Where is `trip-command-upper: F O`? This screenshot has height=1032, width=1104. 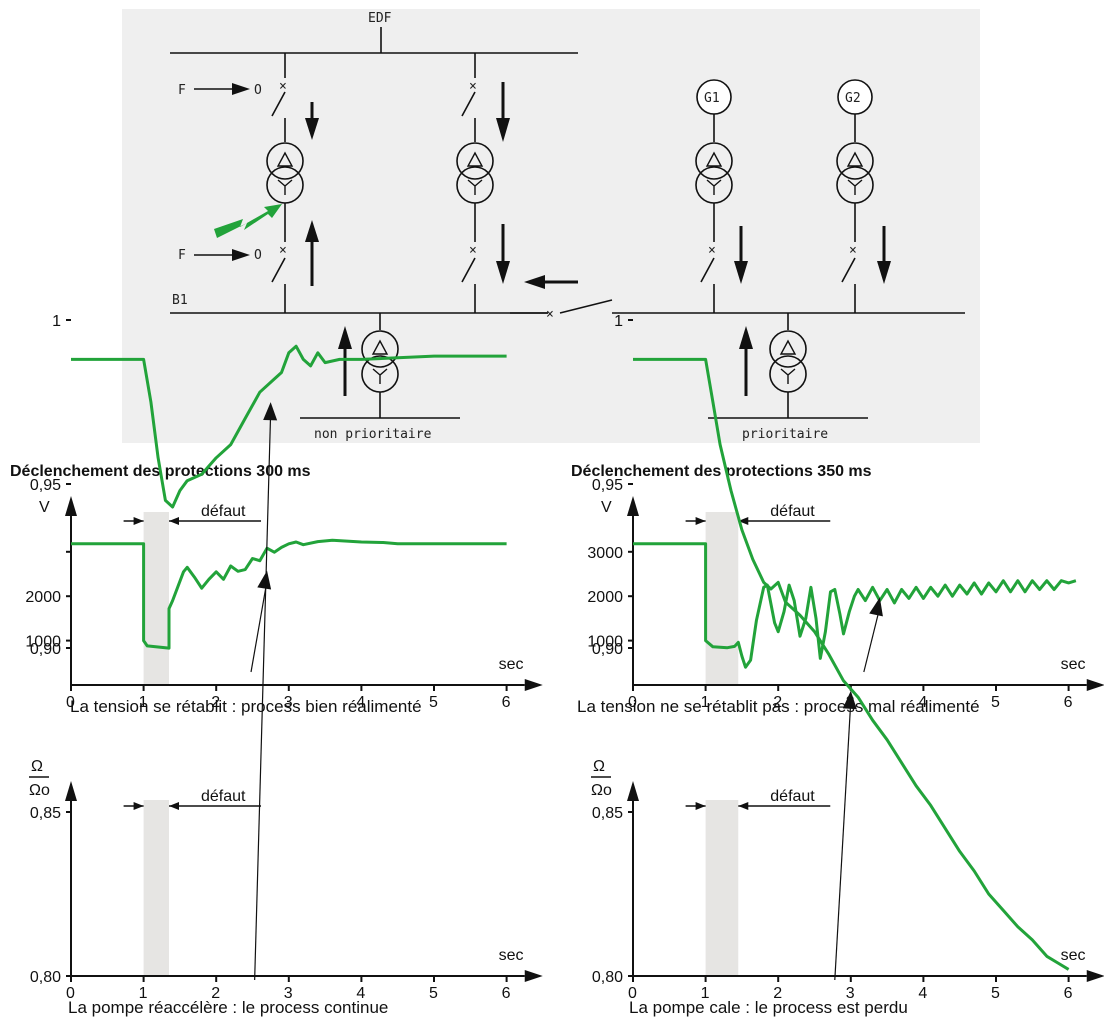
trip-command-upper: F O is located at coordinates (220, 90).